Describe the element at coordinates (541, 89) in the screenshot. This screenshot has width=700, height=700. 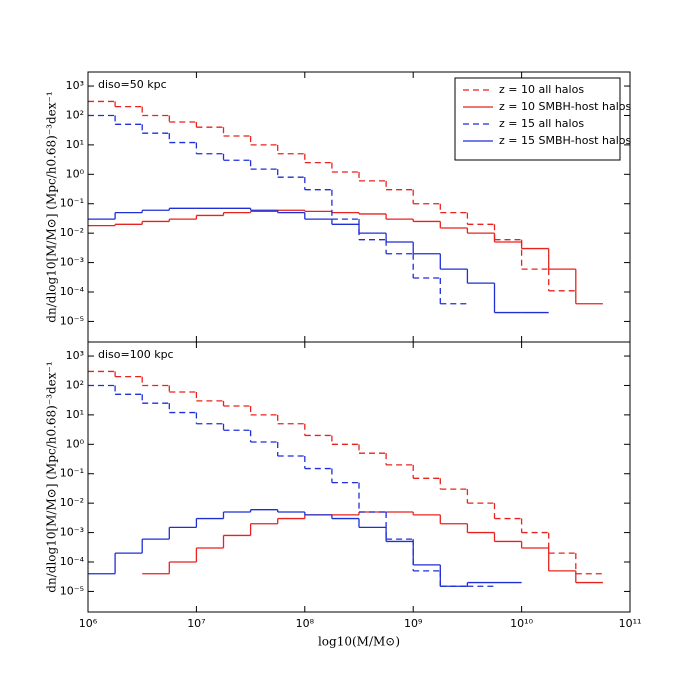
I see `legend-label: z = 10 all halos` at that location.